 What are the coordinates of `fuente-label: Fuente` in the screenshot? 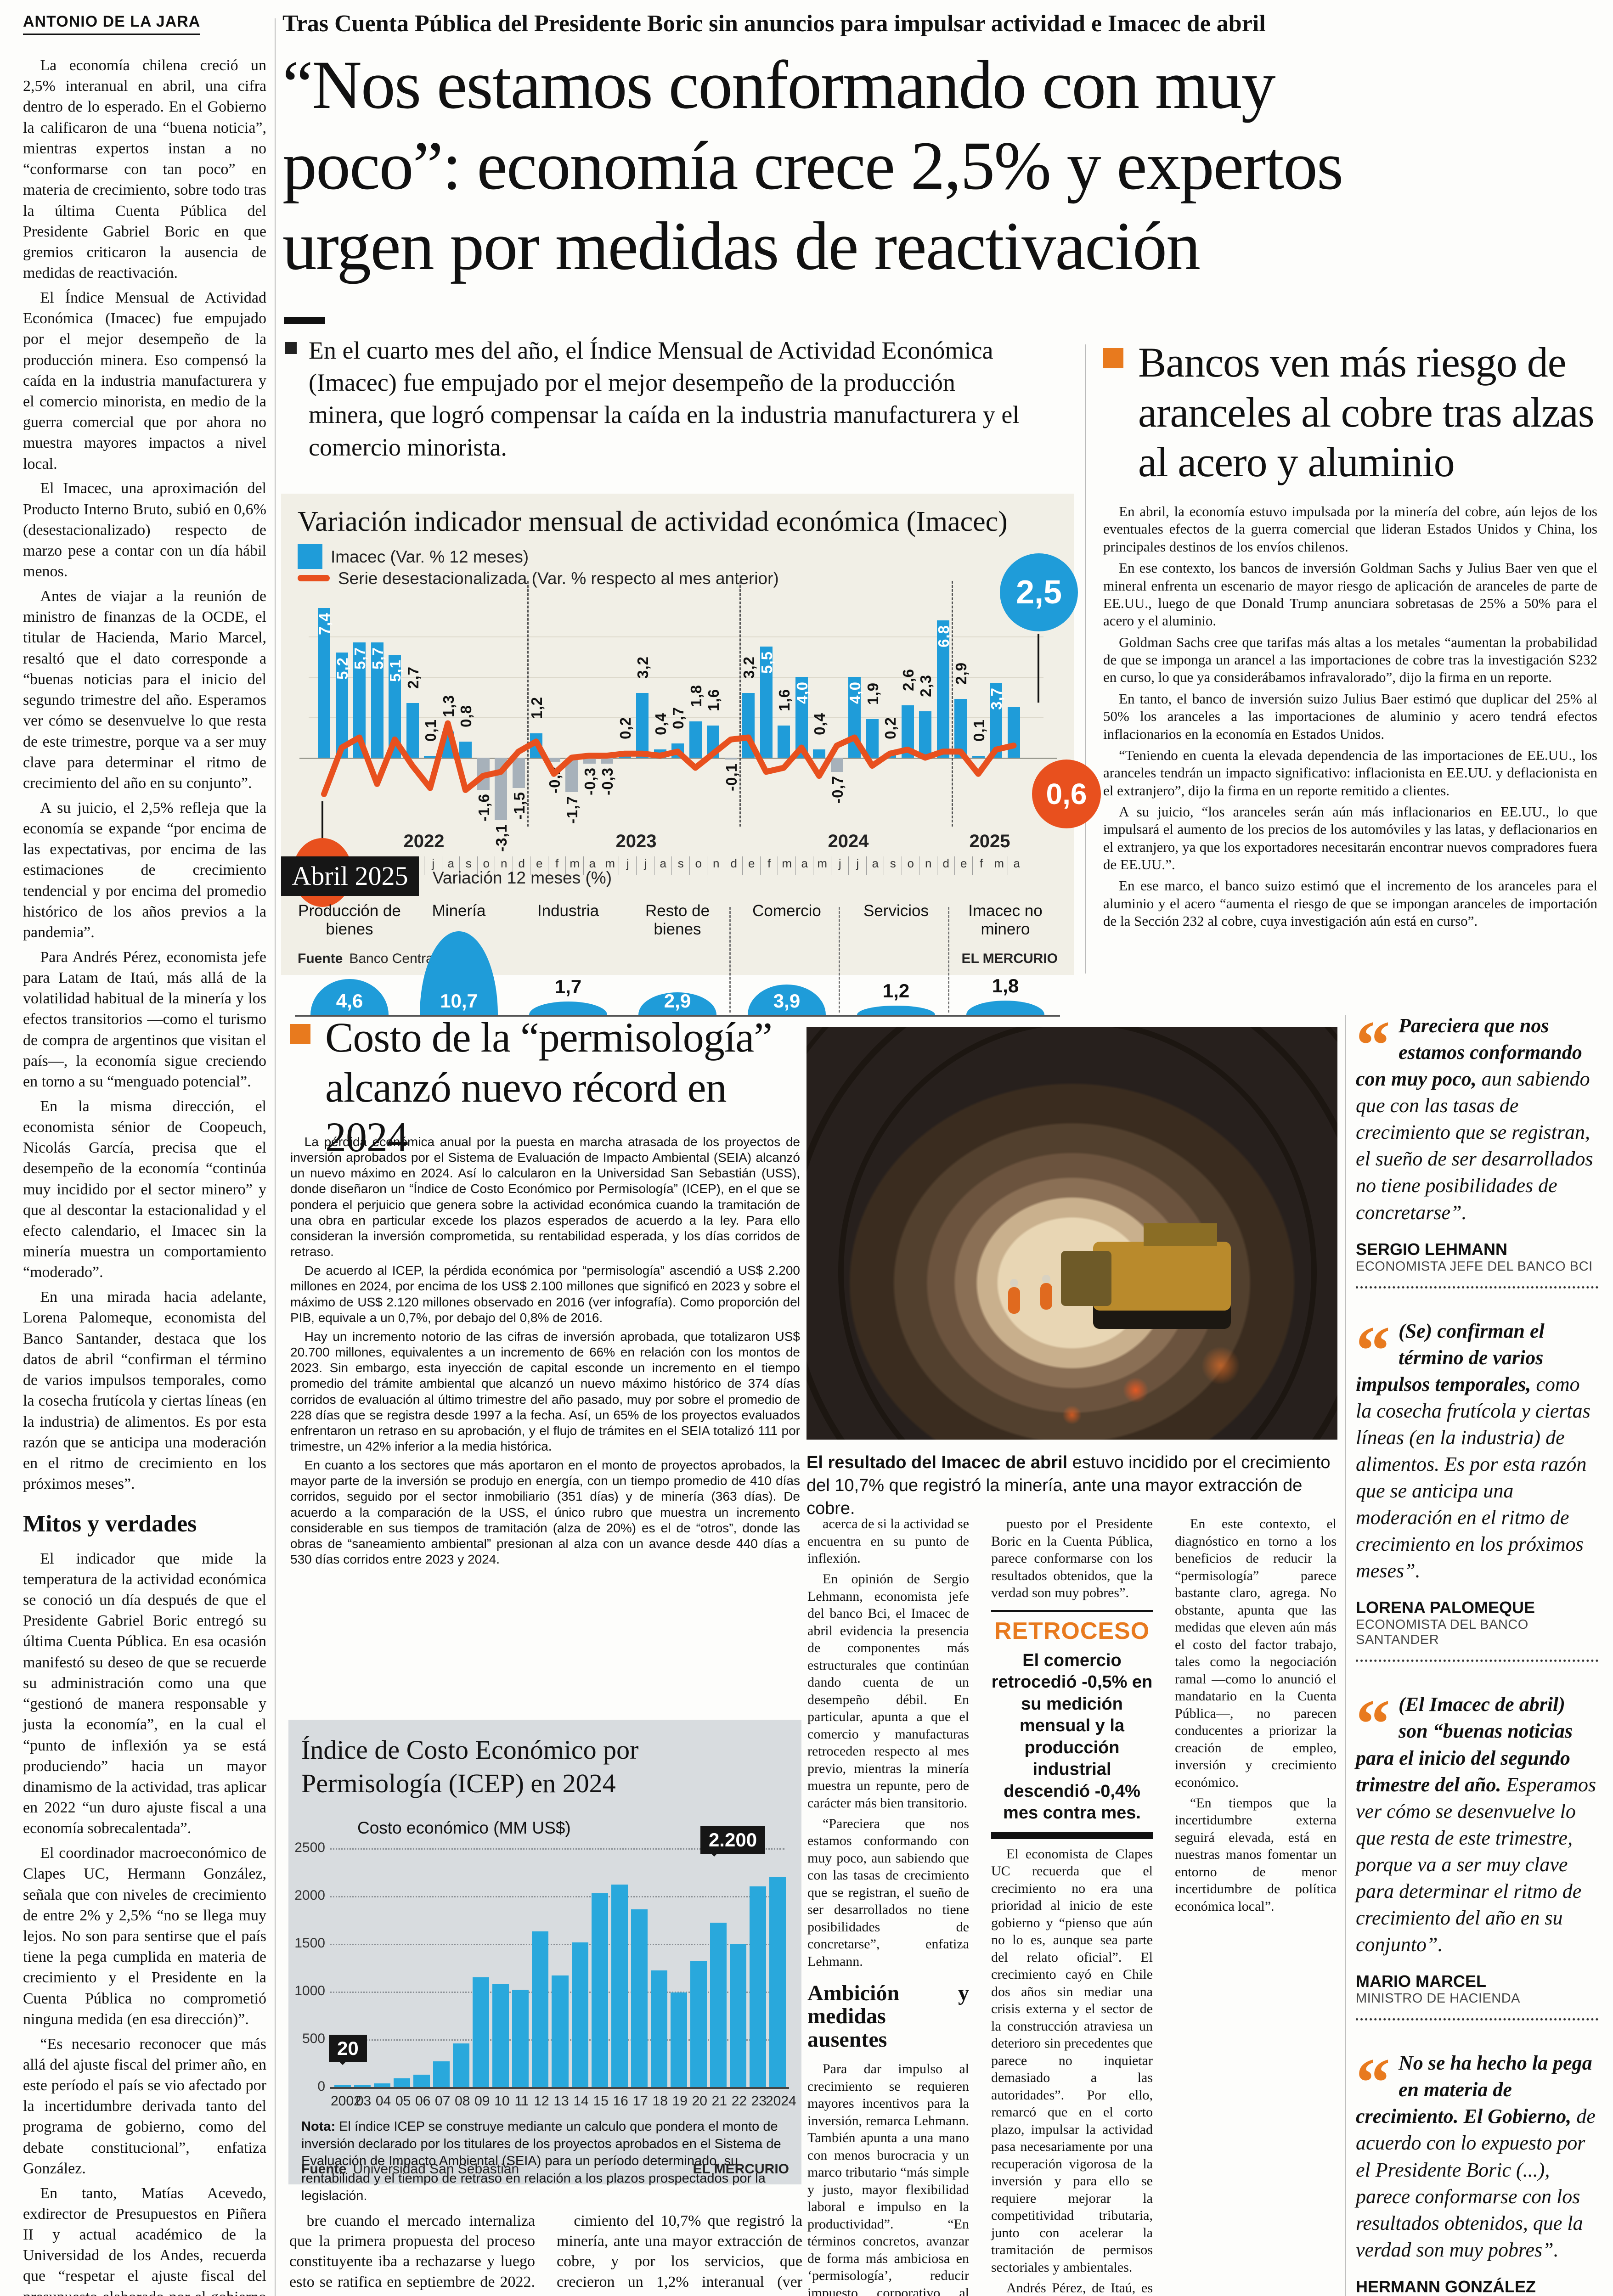 It's located at (324, 2169).